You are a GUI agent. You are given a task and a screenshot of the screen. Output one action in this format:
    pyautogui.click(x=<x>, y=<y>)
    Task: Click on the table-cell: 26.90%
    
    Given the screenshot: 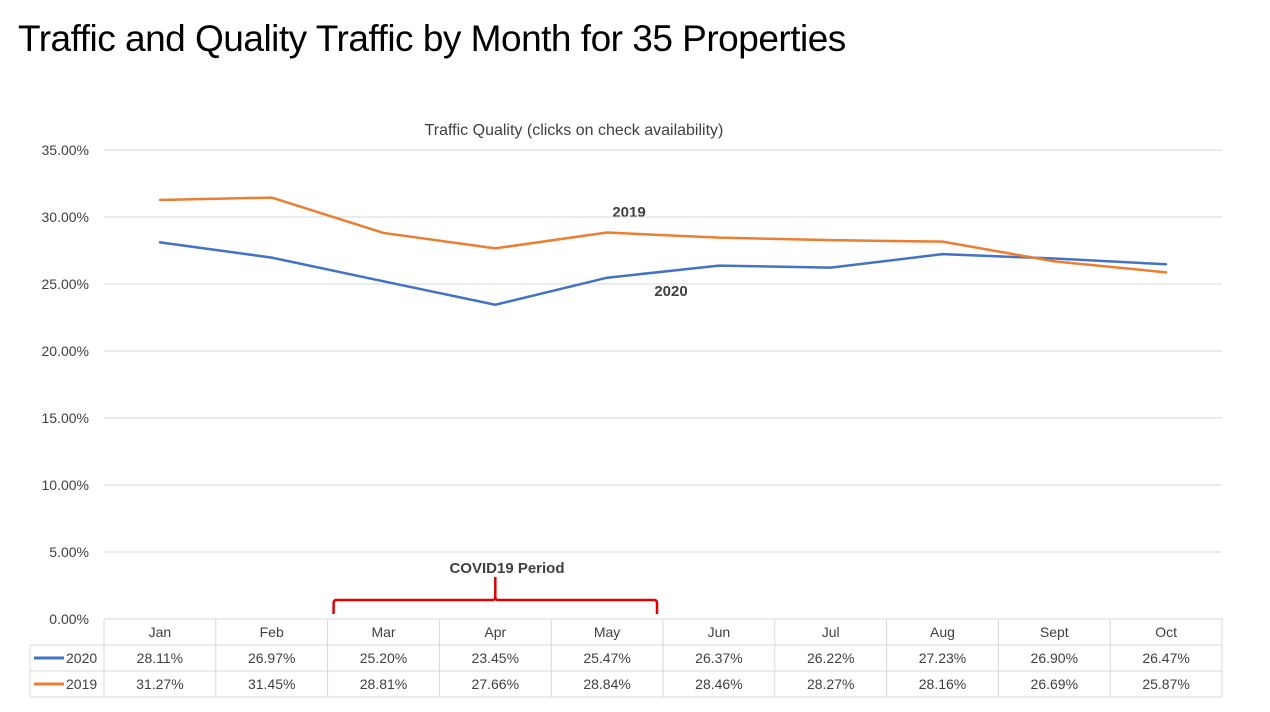 What is the action you would take?
    pyautogui.click(x=1054, y=658)
    